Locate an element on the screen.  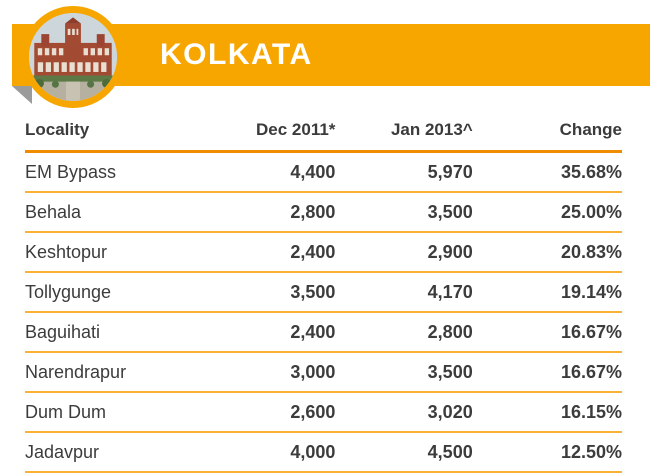
page-title: KOLKATA is located at coordinates (236, 54).